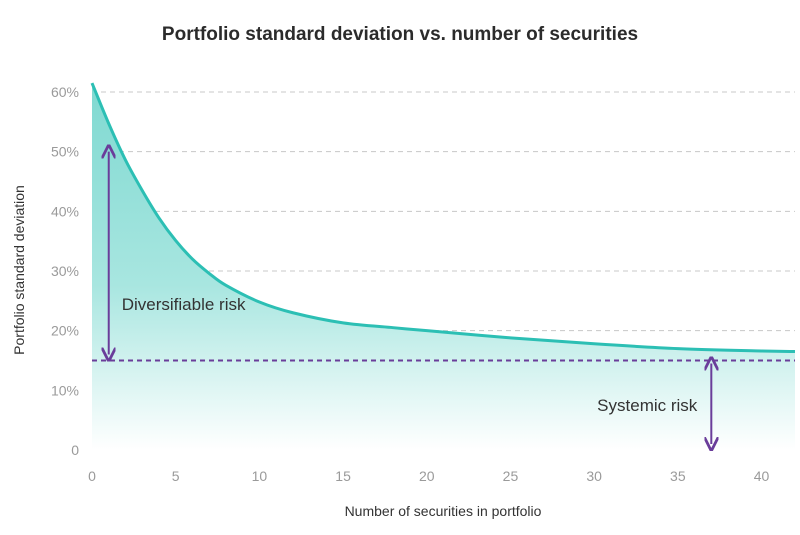 This screenshot has width=800, height=535. Describe the element at coordinates (176, 476) in the screenshot. I see `x-tick-label: 5` at that location.